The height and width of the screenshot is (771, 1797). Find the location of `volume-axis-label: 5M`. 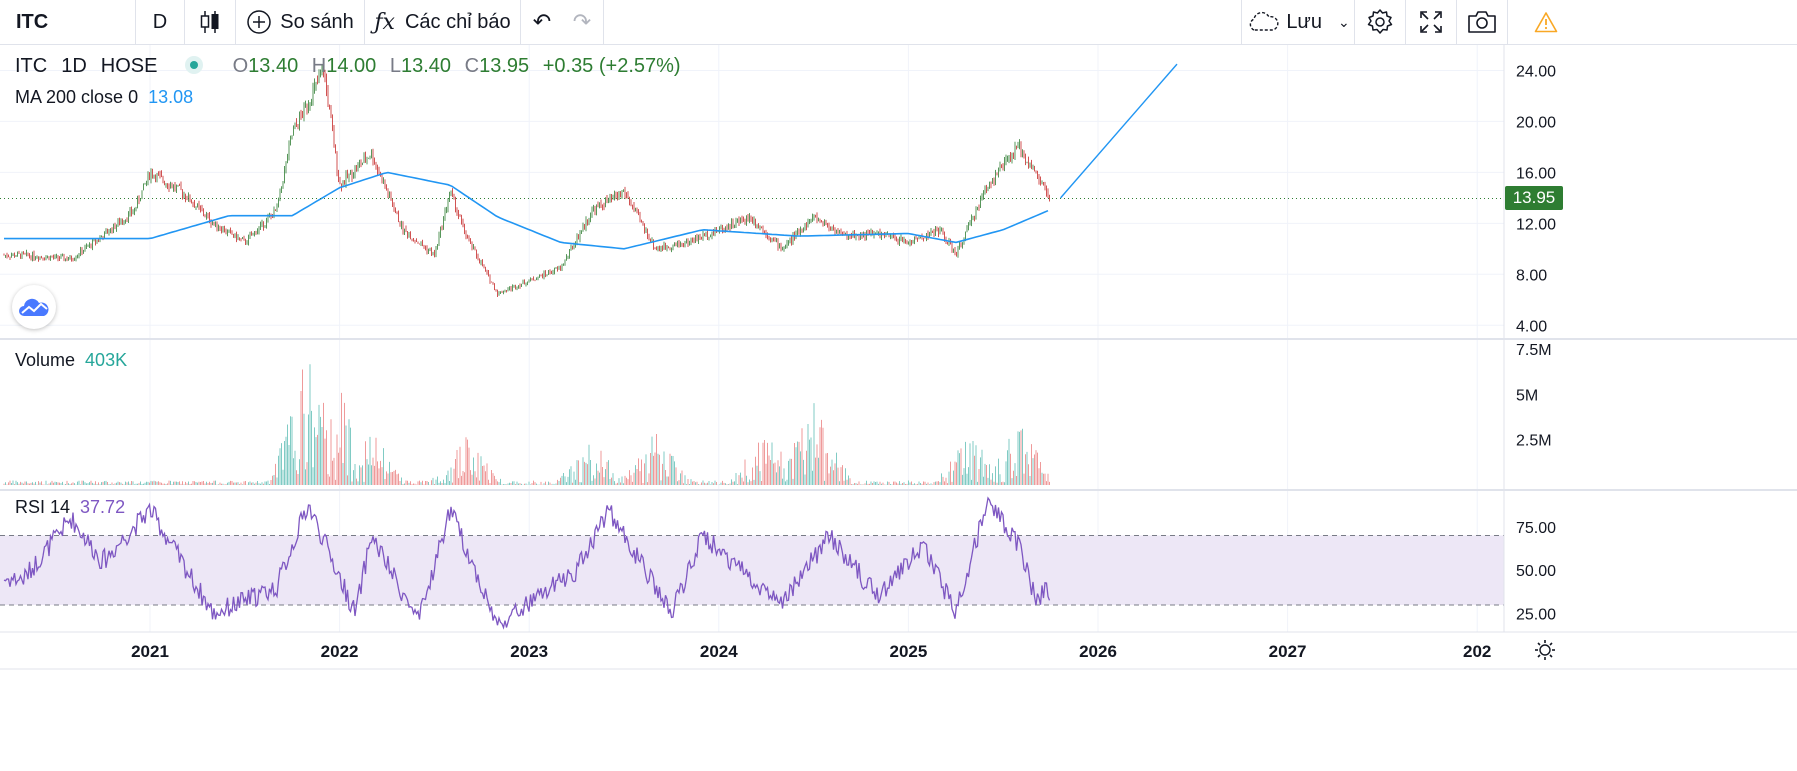

volume-axis-label: 5M is located at coordinates (1527, 395).